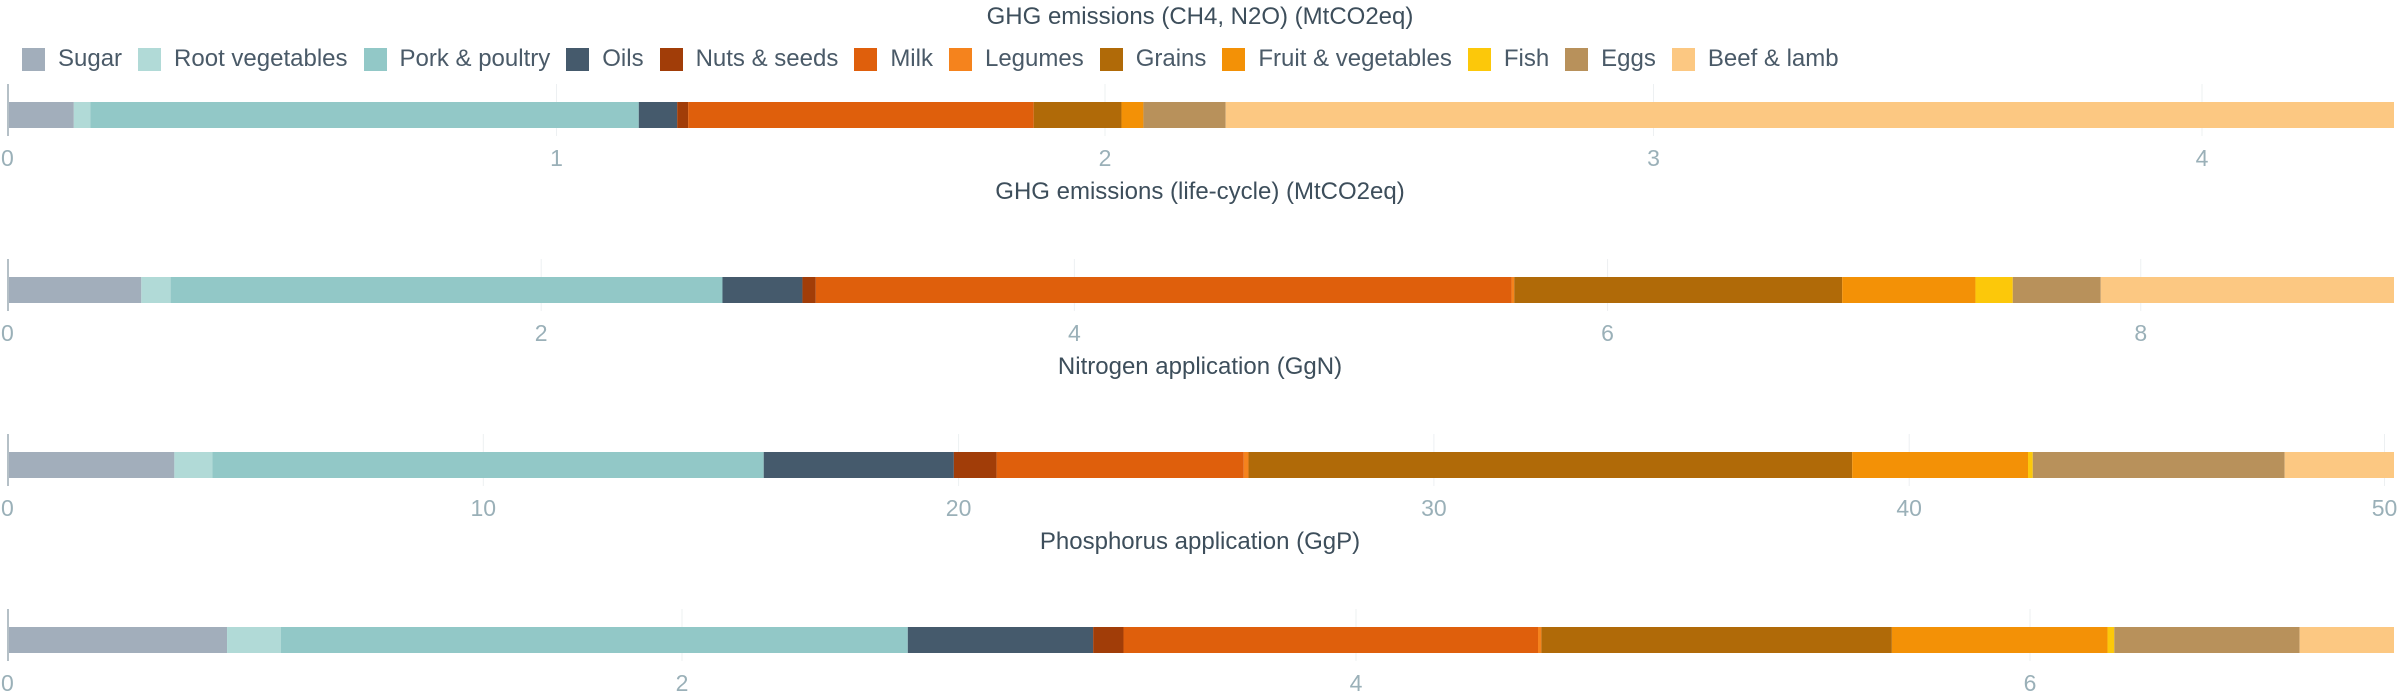 This screenshot has width=2400, height=700. Describe the element at coordinates (1526, 58) in the screenshot. I see `legend-label: Fish` at that location.